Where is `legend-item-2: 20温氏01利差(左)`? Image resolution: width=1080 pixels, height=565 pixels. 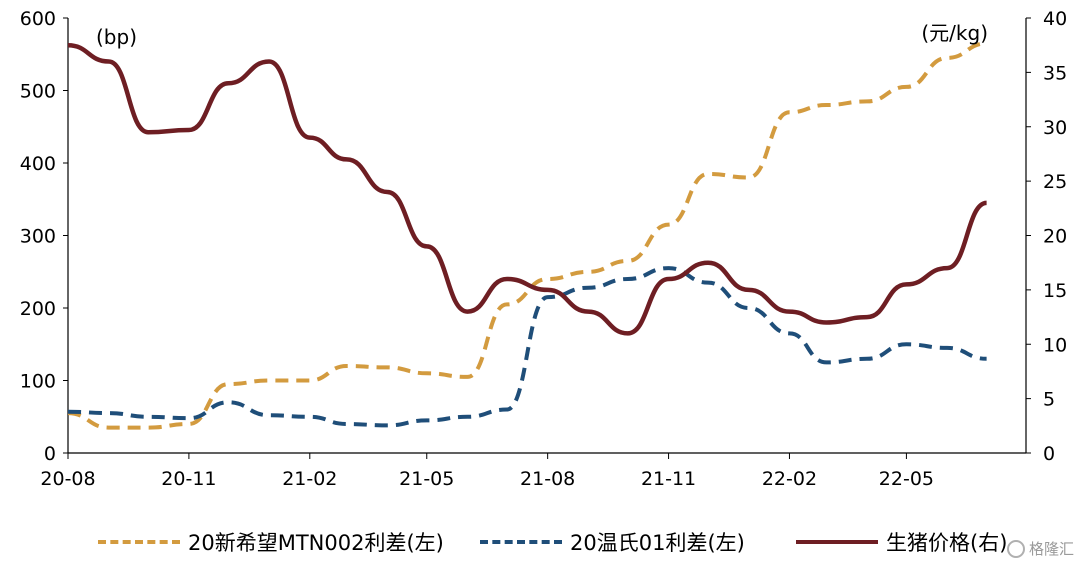
legend-item-2: 20温氏01利差(左) is located at coordinates (612, 542).